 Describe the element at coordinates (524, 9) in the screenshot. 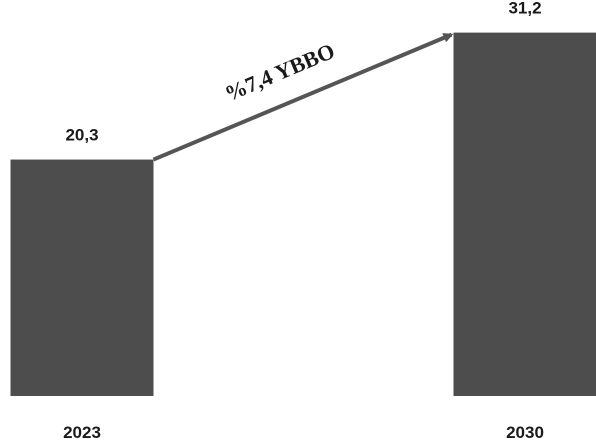

I see `value-label-2030: 31,2` at that location.